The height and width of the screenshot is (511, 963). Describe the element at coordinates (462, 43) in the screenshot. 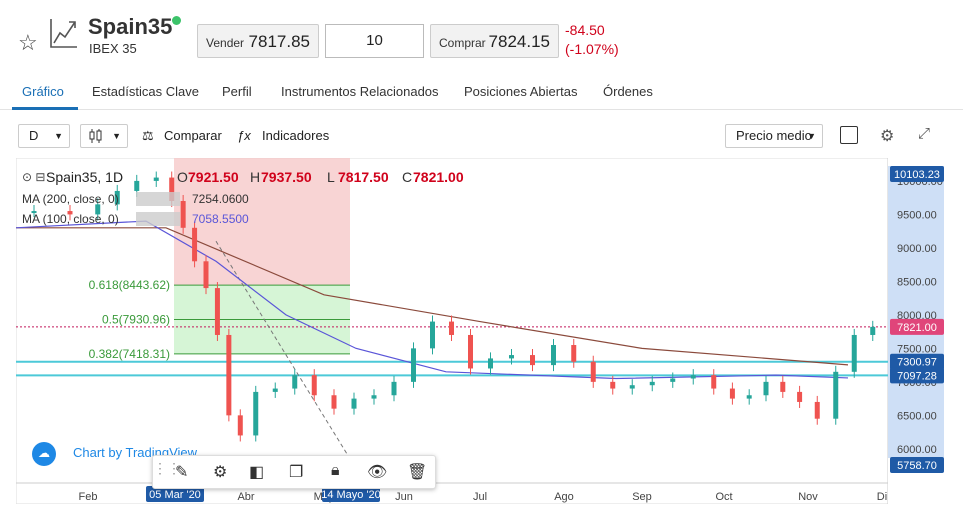

I see `buy-label: Comprar` at that location.